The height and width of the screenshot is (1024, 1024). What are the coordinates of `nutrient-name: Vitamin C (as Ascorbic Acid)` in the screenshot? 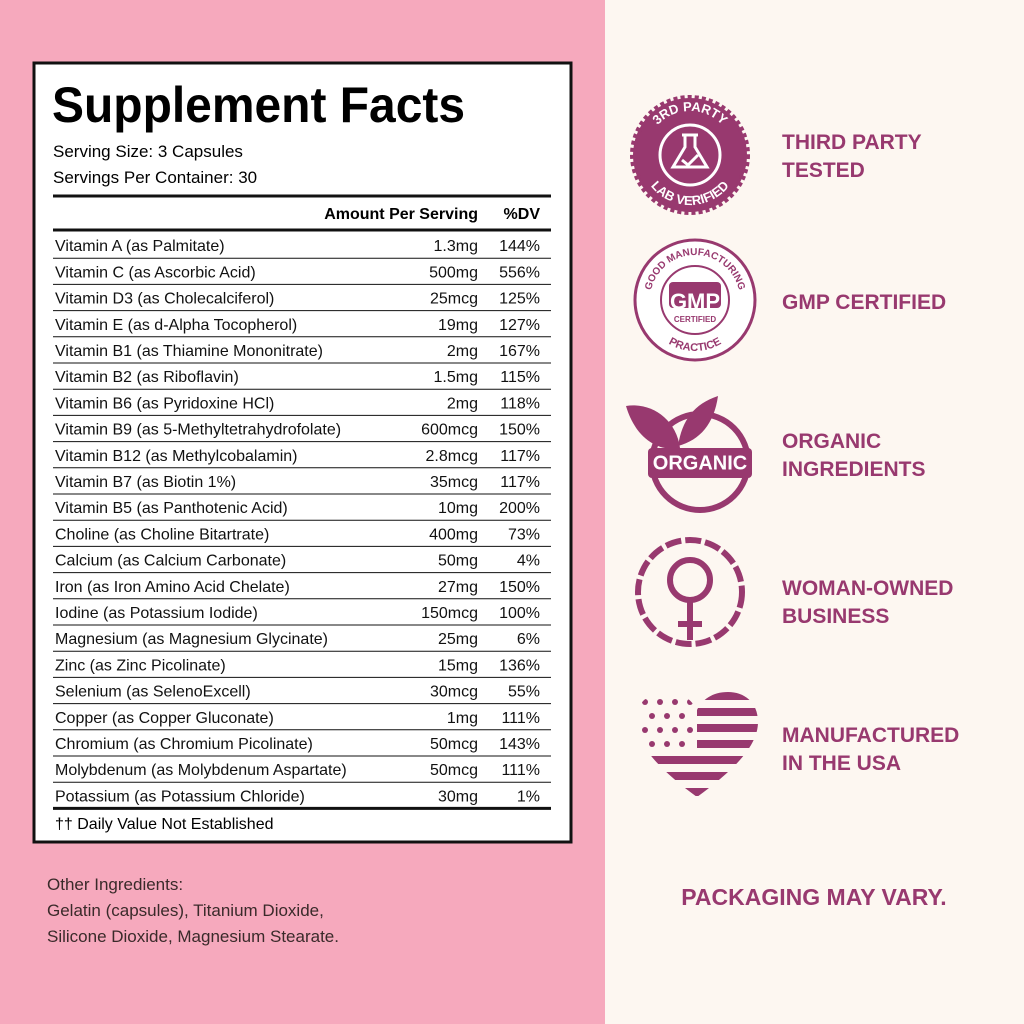 It's located at (155, 272).